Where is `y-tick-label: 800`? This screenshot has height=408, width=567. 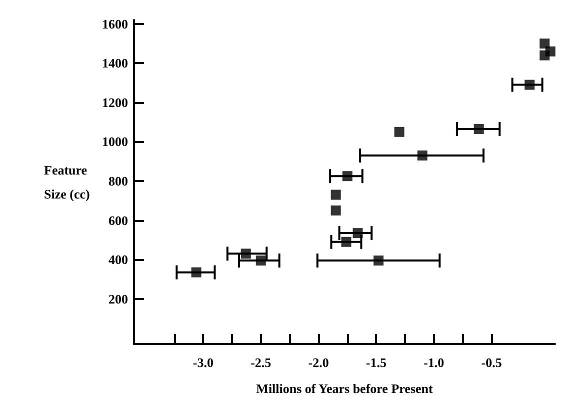
y-tick-label: 800 is located at coordinates (118, 181).